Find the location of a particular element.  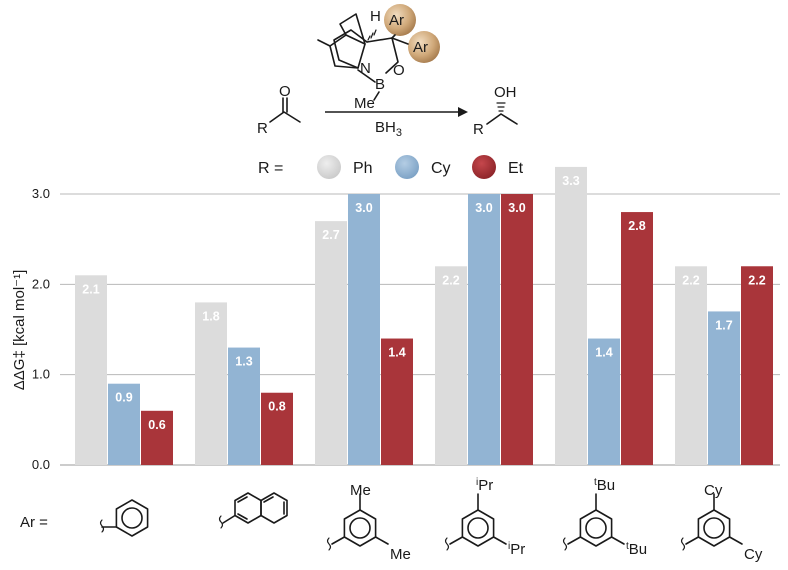

value-label: 2.8 is located at coordinates (636, 226).